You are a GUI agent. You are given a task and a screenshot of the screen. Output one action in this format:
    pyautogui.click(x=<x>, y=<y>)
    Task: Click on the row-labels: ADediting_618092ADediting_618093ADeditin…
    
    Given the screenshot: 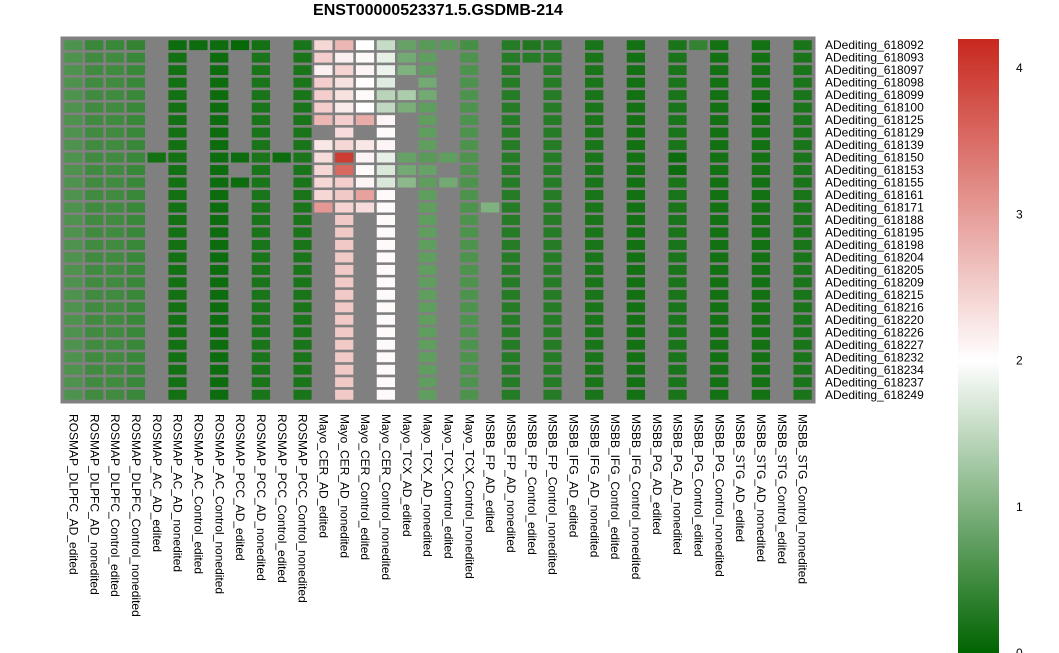 What is the action you would take?
    pyautogui.click(x=874, y=220)
    